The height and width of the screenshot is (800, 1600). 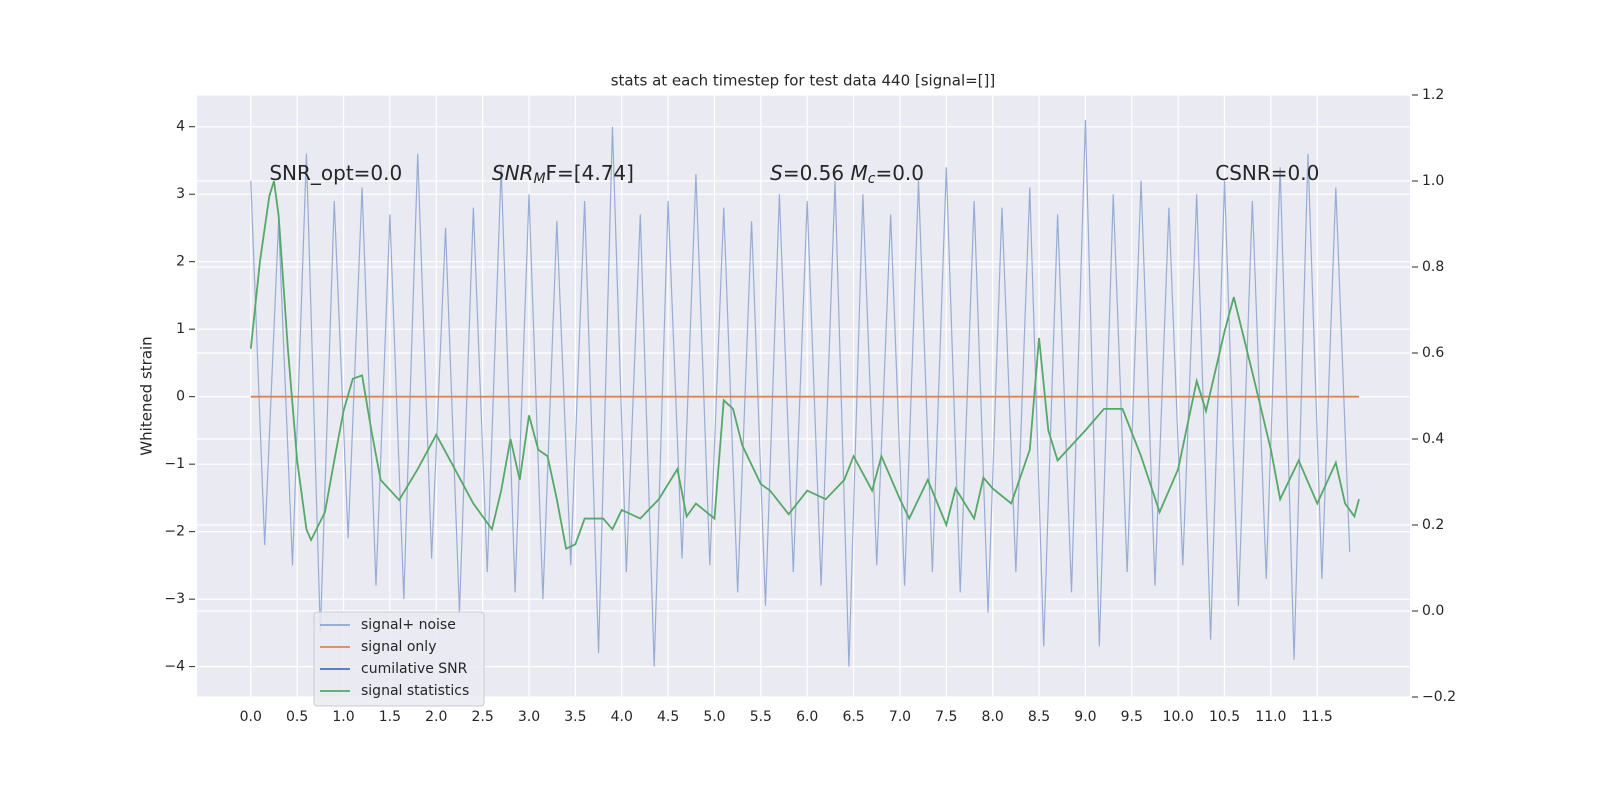 I want to click on x-tick-label: 1.5, so click(x=390, y=717).